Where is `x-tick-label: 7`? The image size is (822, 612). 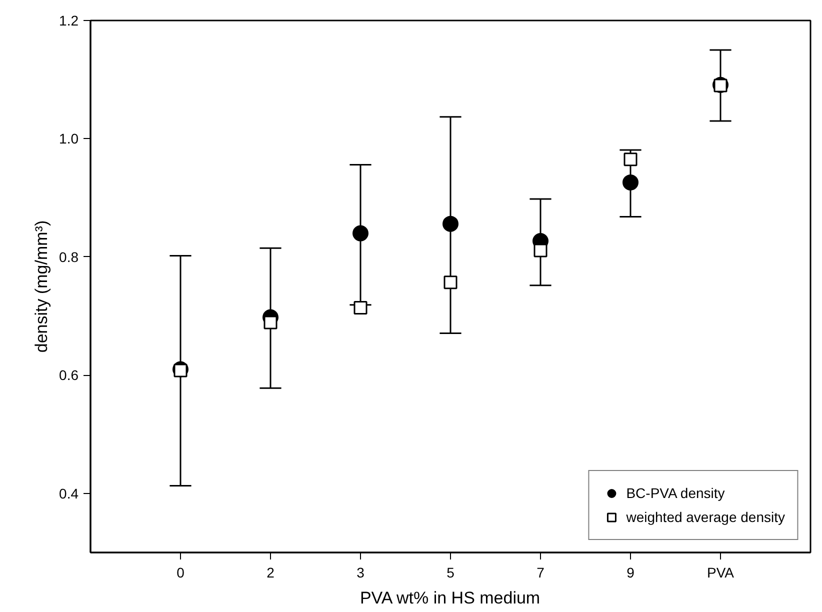
x-tick-label: 7 is located at coordinates (540, 572).